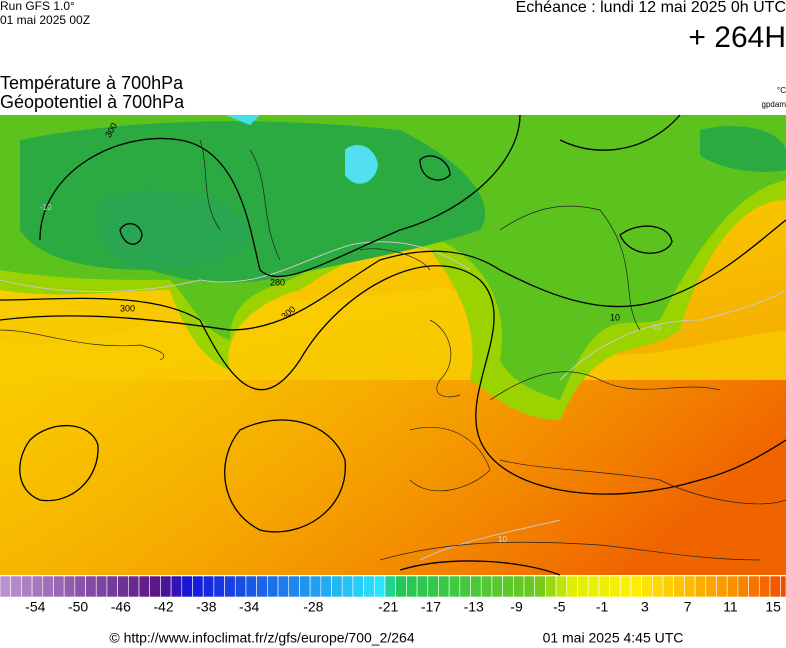  What do you see at coordinates (737, 37) in the screenshot?
I see `lead-time: + 264H` at bounding box center [737, 37].